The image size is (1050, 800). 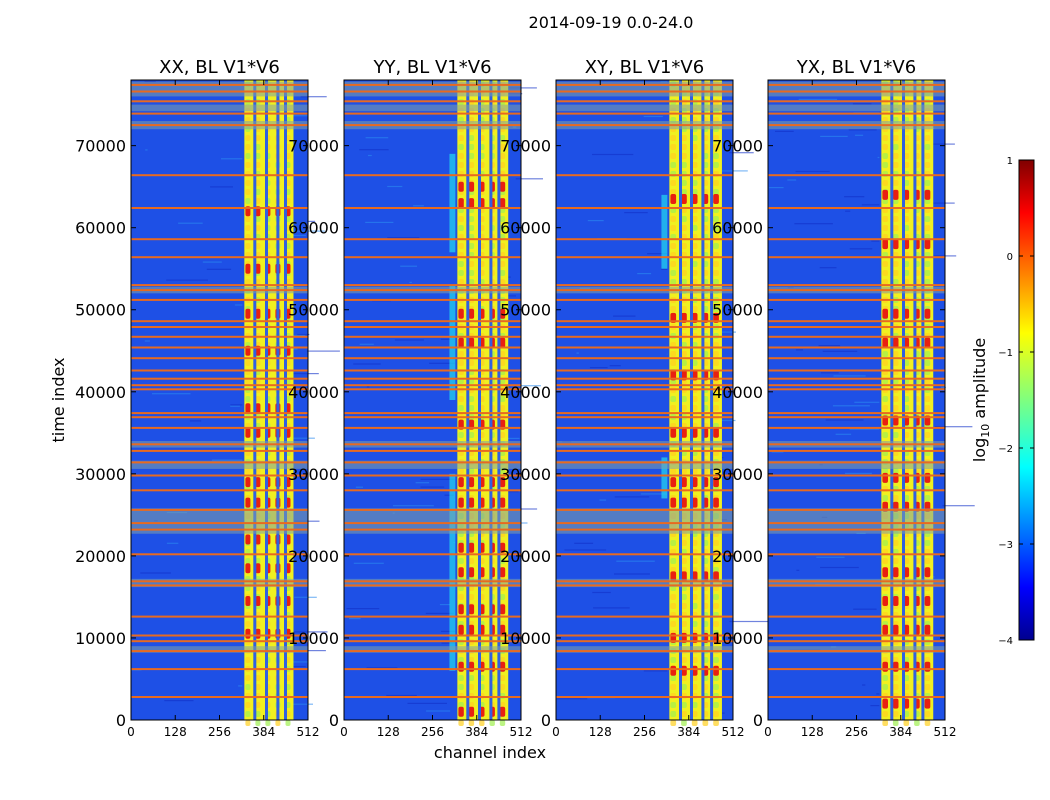 What do you see at coordinates (1005, 353) in the screenshot?
I see `colorbar-tick-label: −1` at bounding box center [1005, 353].